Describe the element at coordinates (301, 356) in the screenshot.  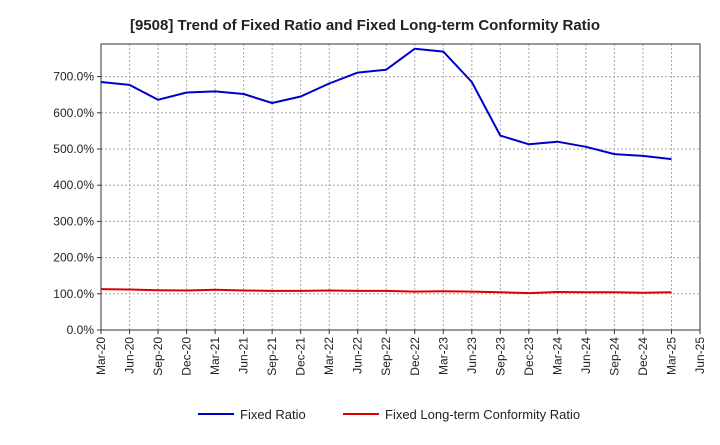
I see `x-tick-label: Dec-21` at that location.